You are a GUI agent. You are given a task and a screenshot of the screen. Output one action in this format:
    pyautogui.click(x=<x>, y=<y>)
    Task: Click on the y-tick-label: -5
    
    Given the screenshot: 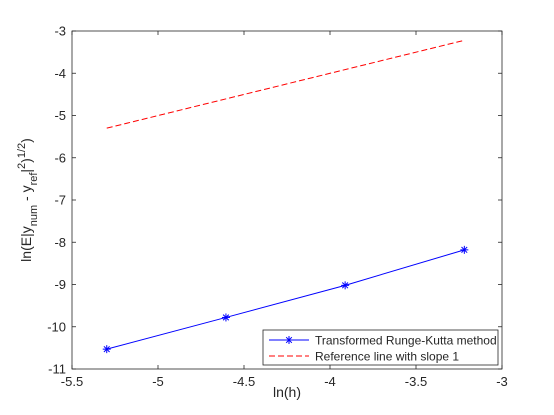 What is the action you would take?
    pyautogui.click(x=60, y=115)
    